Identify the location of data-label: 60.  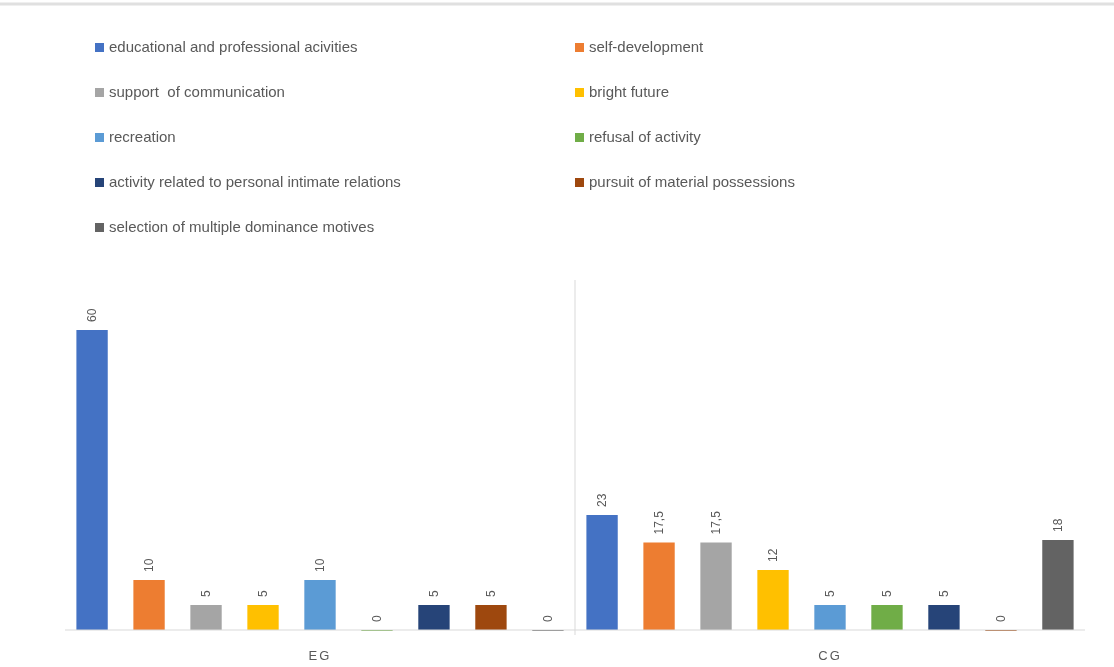
(92, 315).